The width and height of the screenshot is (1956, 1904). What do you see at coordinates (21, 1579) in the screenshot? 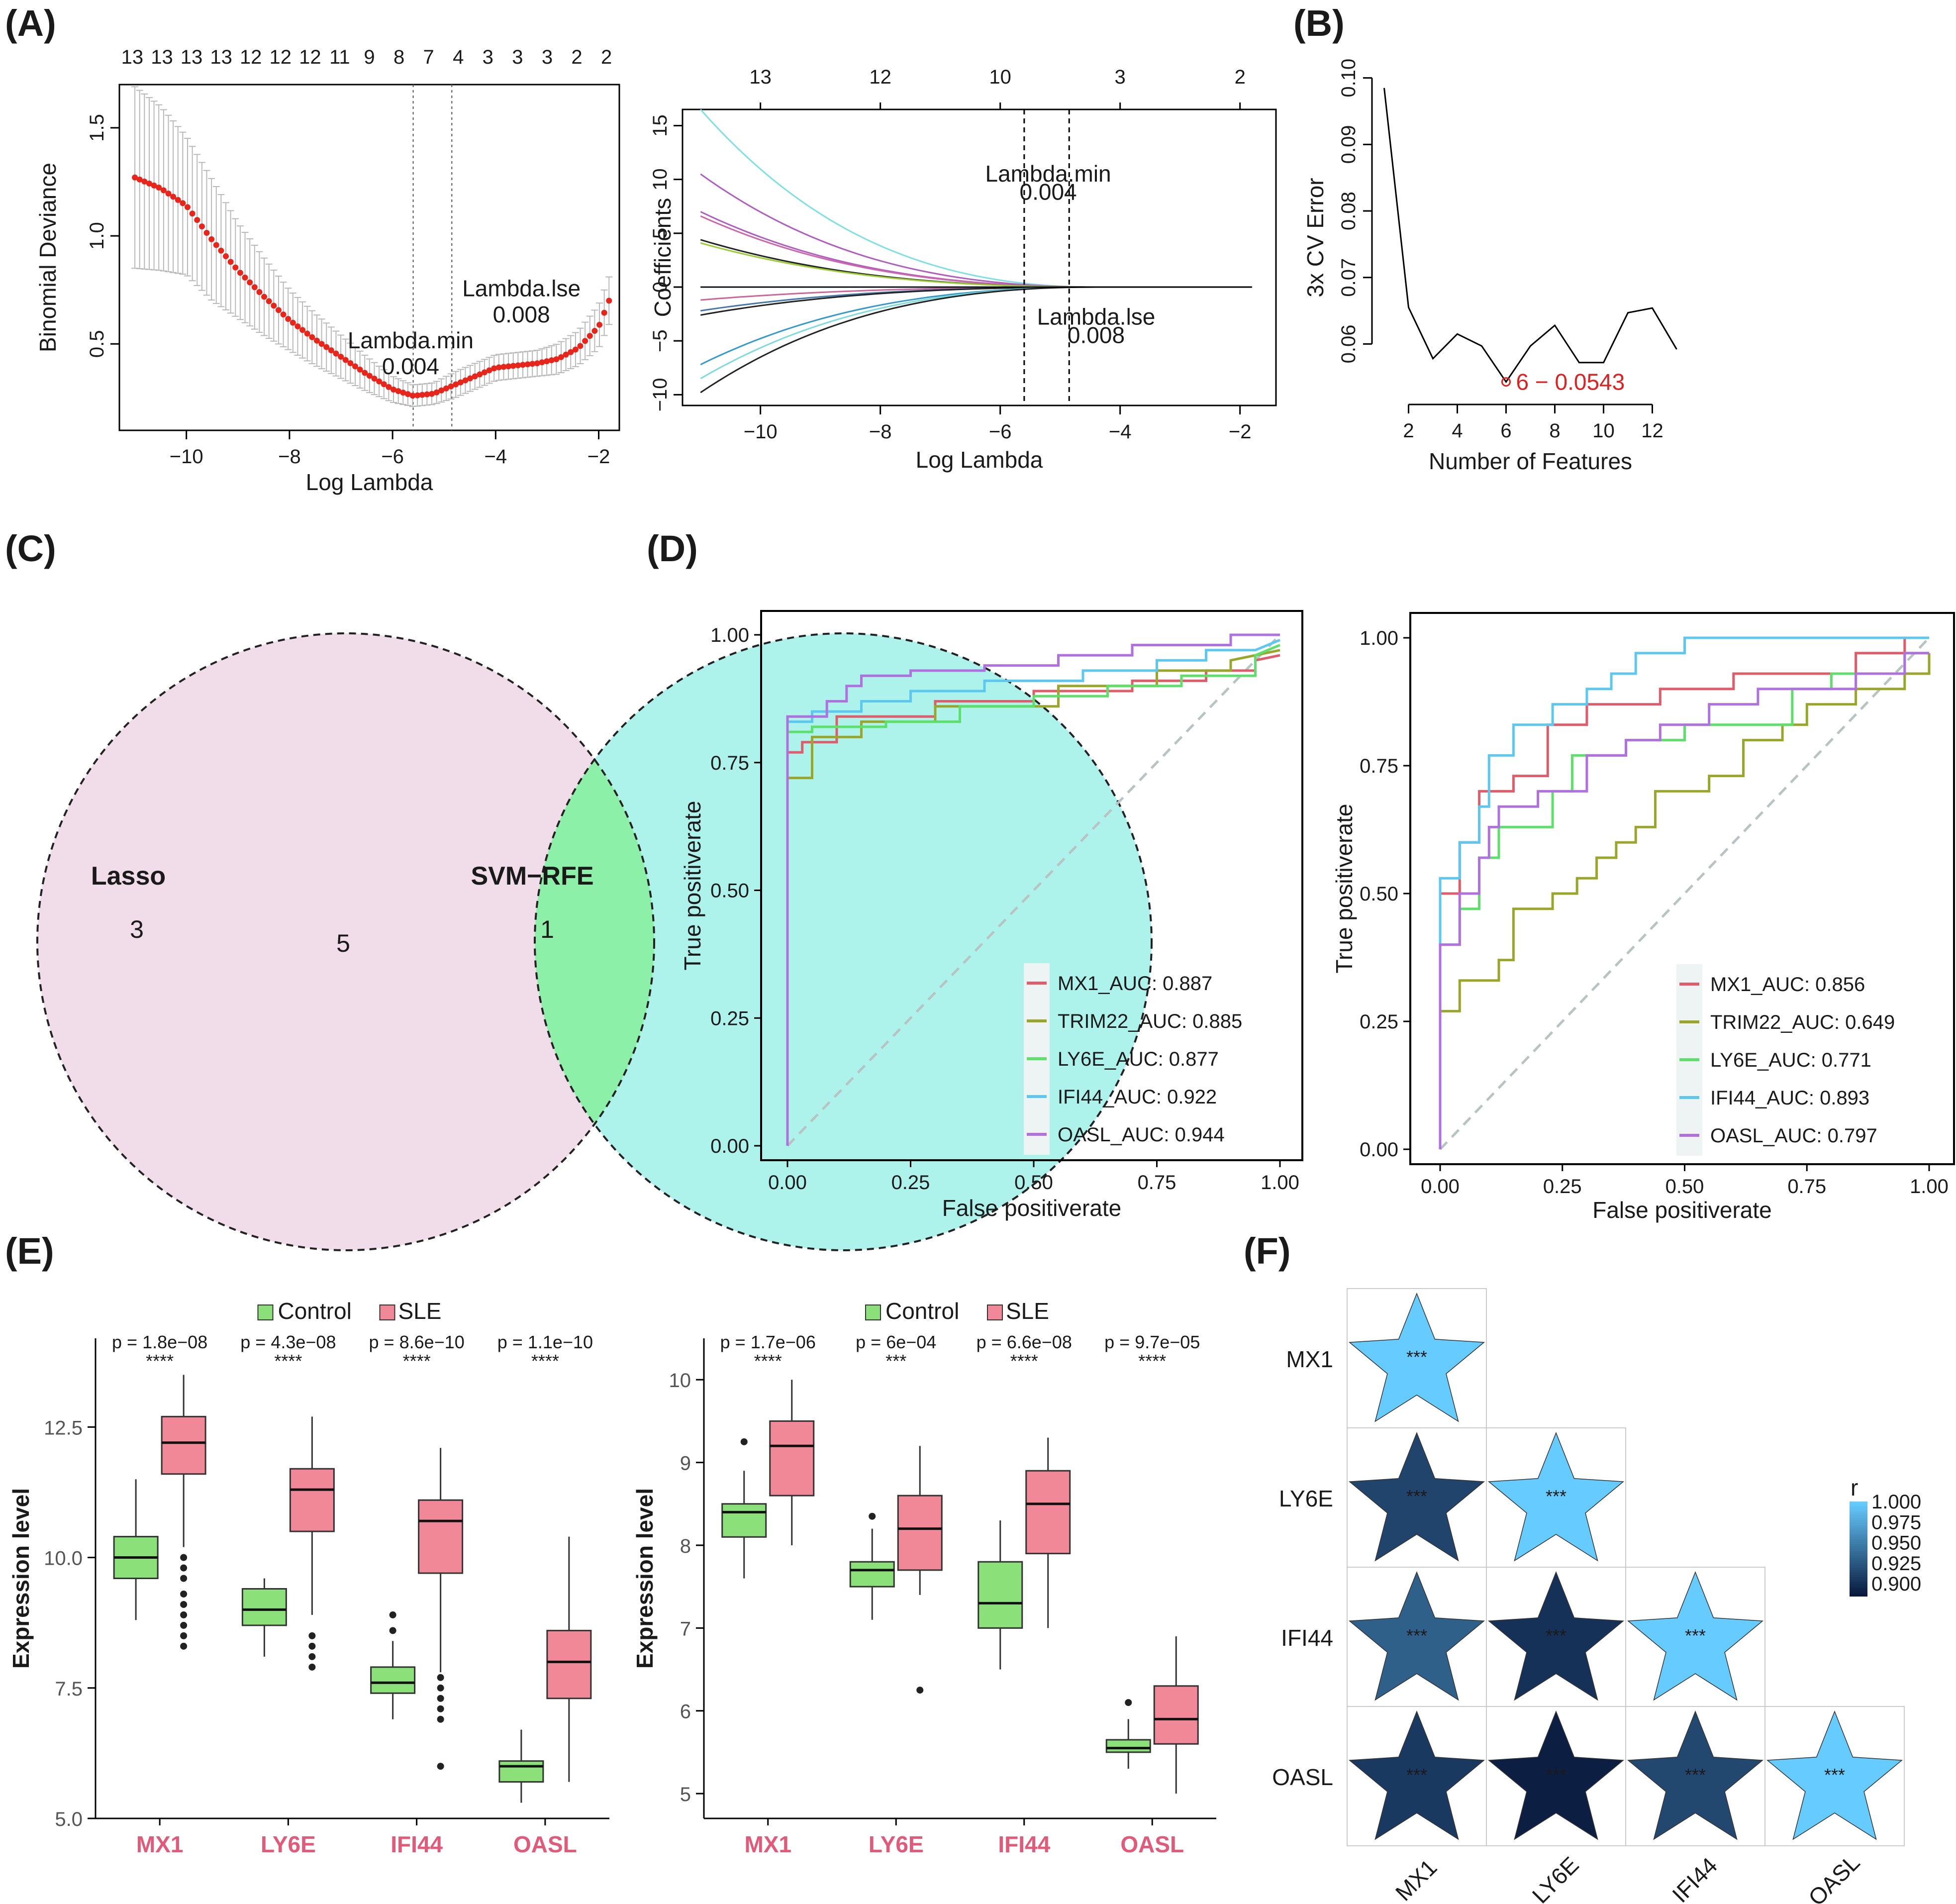
I see `y-axis-title: Expression level` at bounding box center [21, 1579].